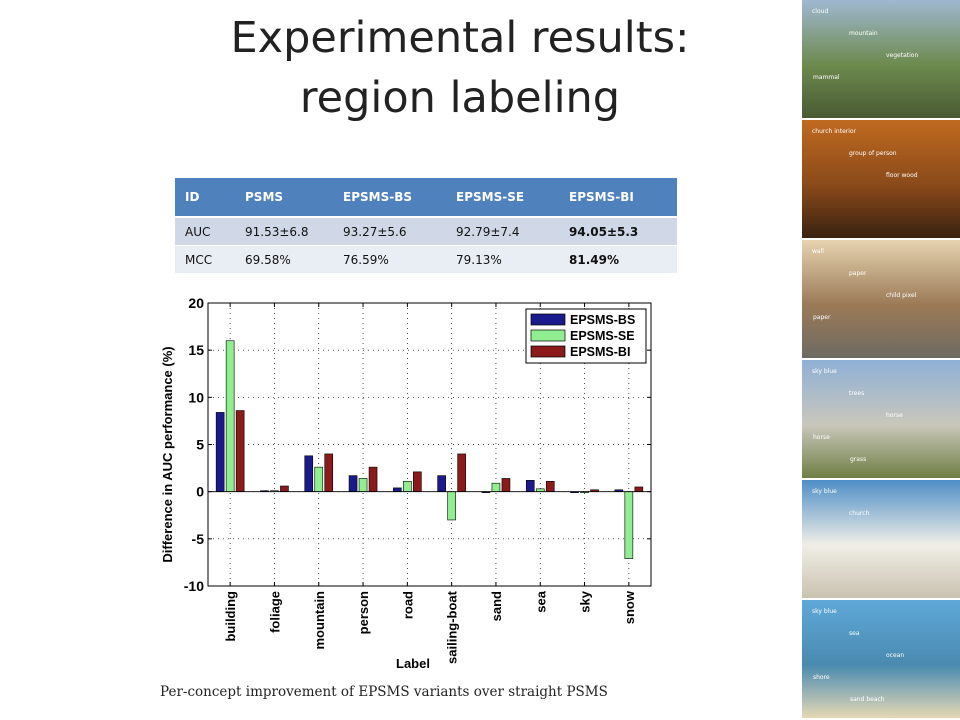 The height and width of the screenshot is (720, 960). What do you see at coordinates (629, 607) in the screenshot?
I see `x-tick-label-snow: snow` at bounding box center [629, 607].